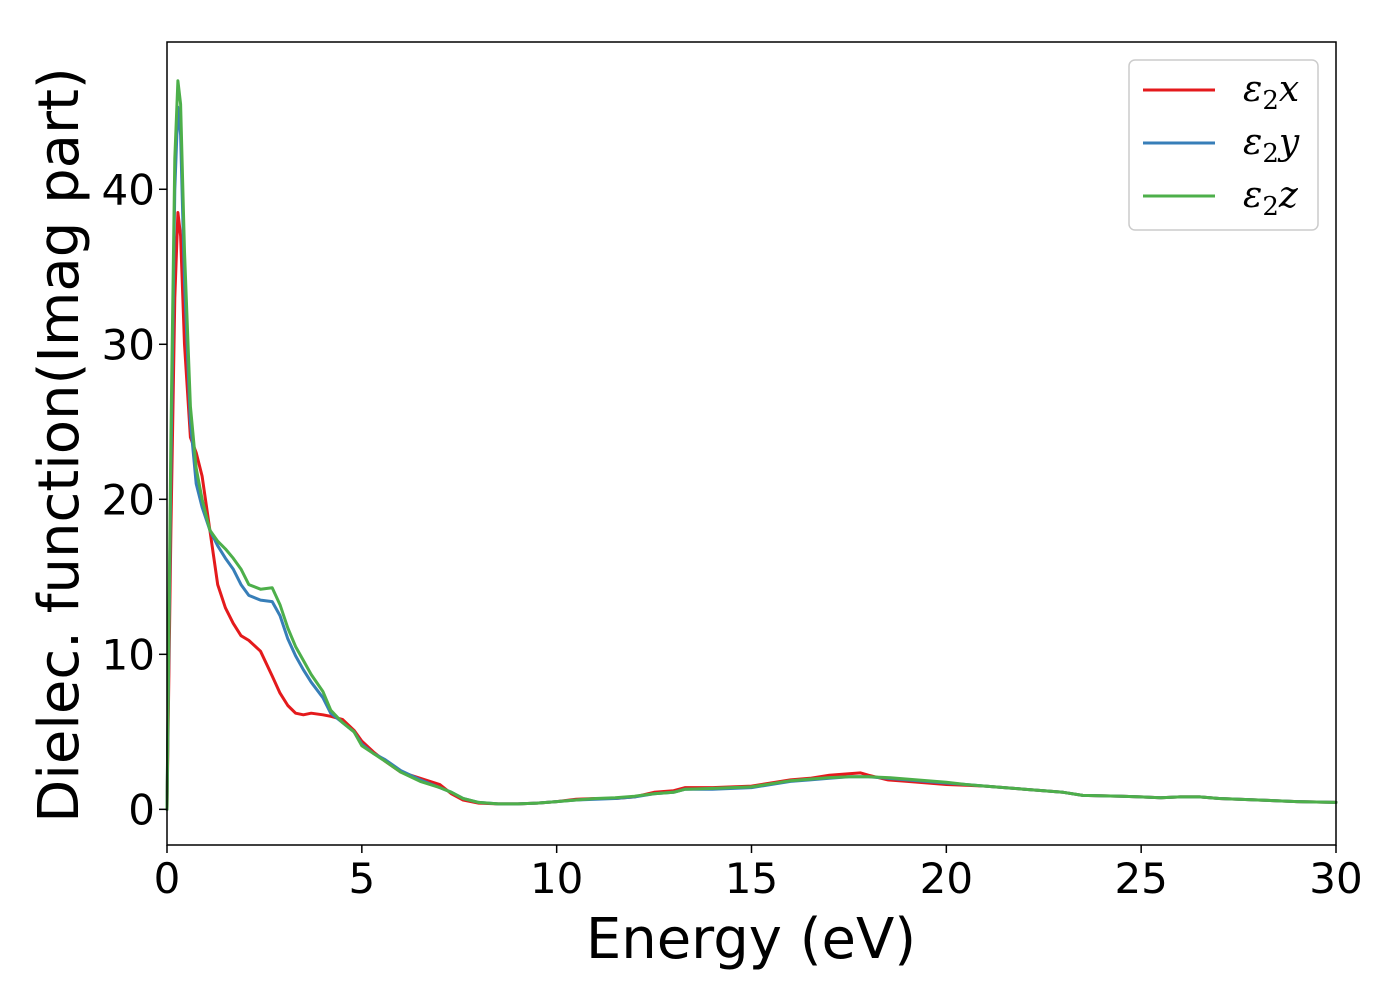  What do you see at coordinates (1271, 198) in the screenshot?
I see `legend-label-z: ε2z` at bounding box center [1271, 198].